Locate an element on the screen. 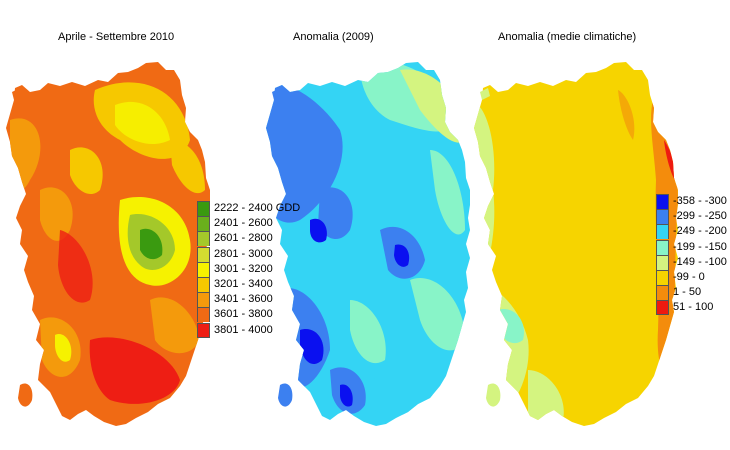 The image size is (730, 450). legend-entry: 2601 - 2800 is located at coordinates (248, 239).